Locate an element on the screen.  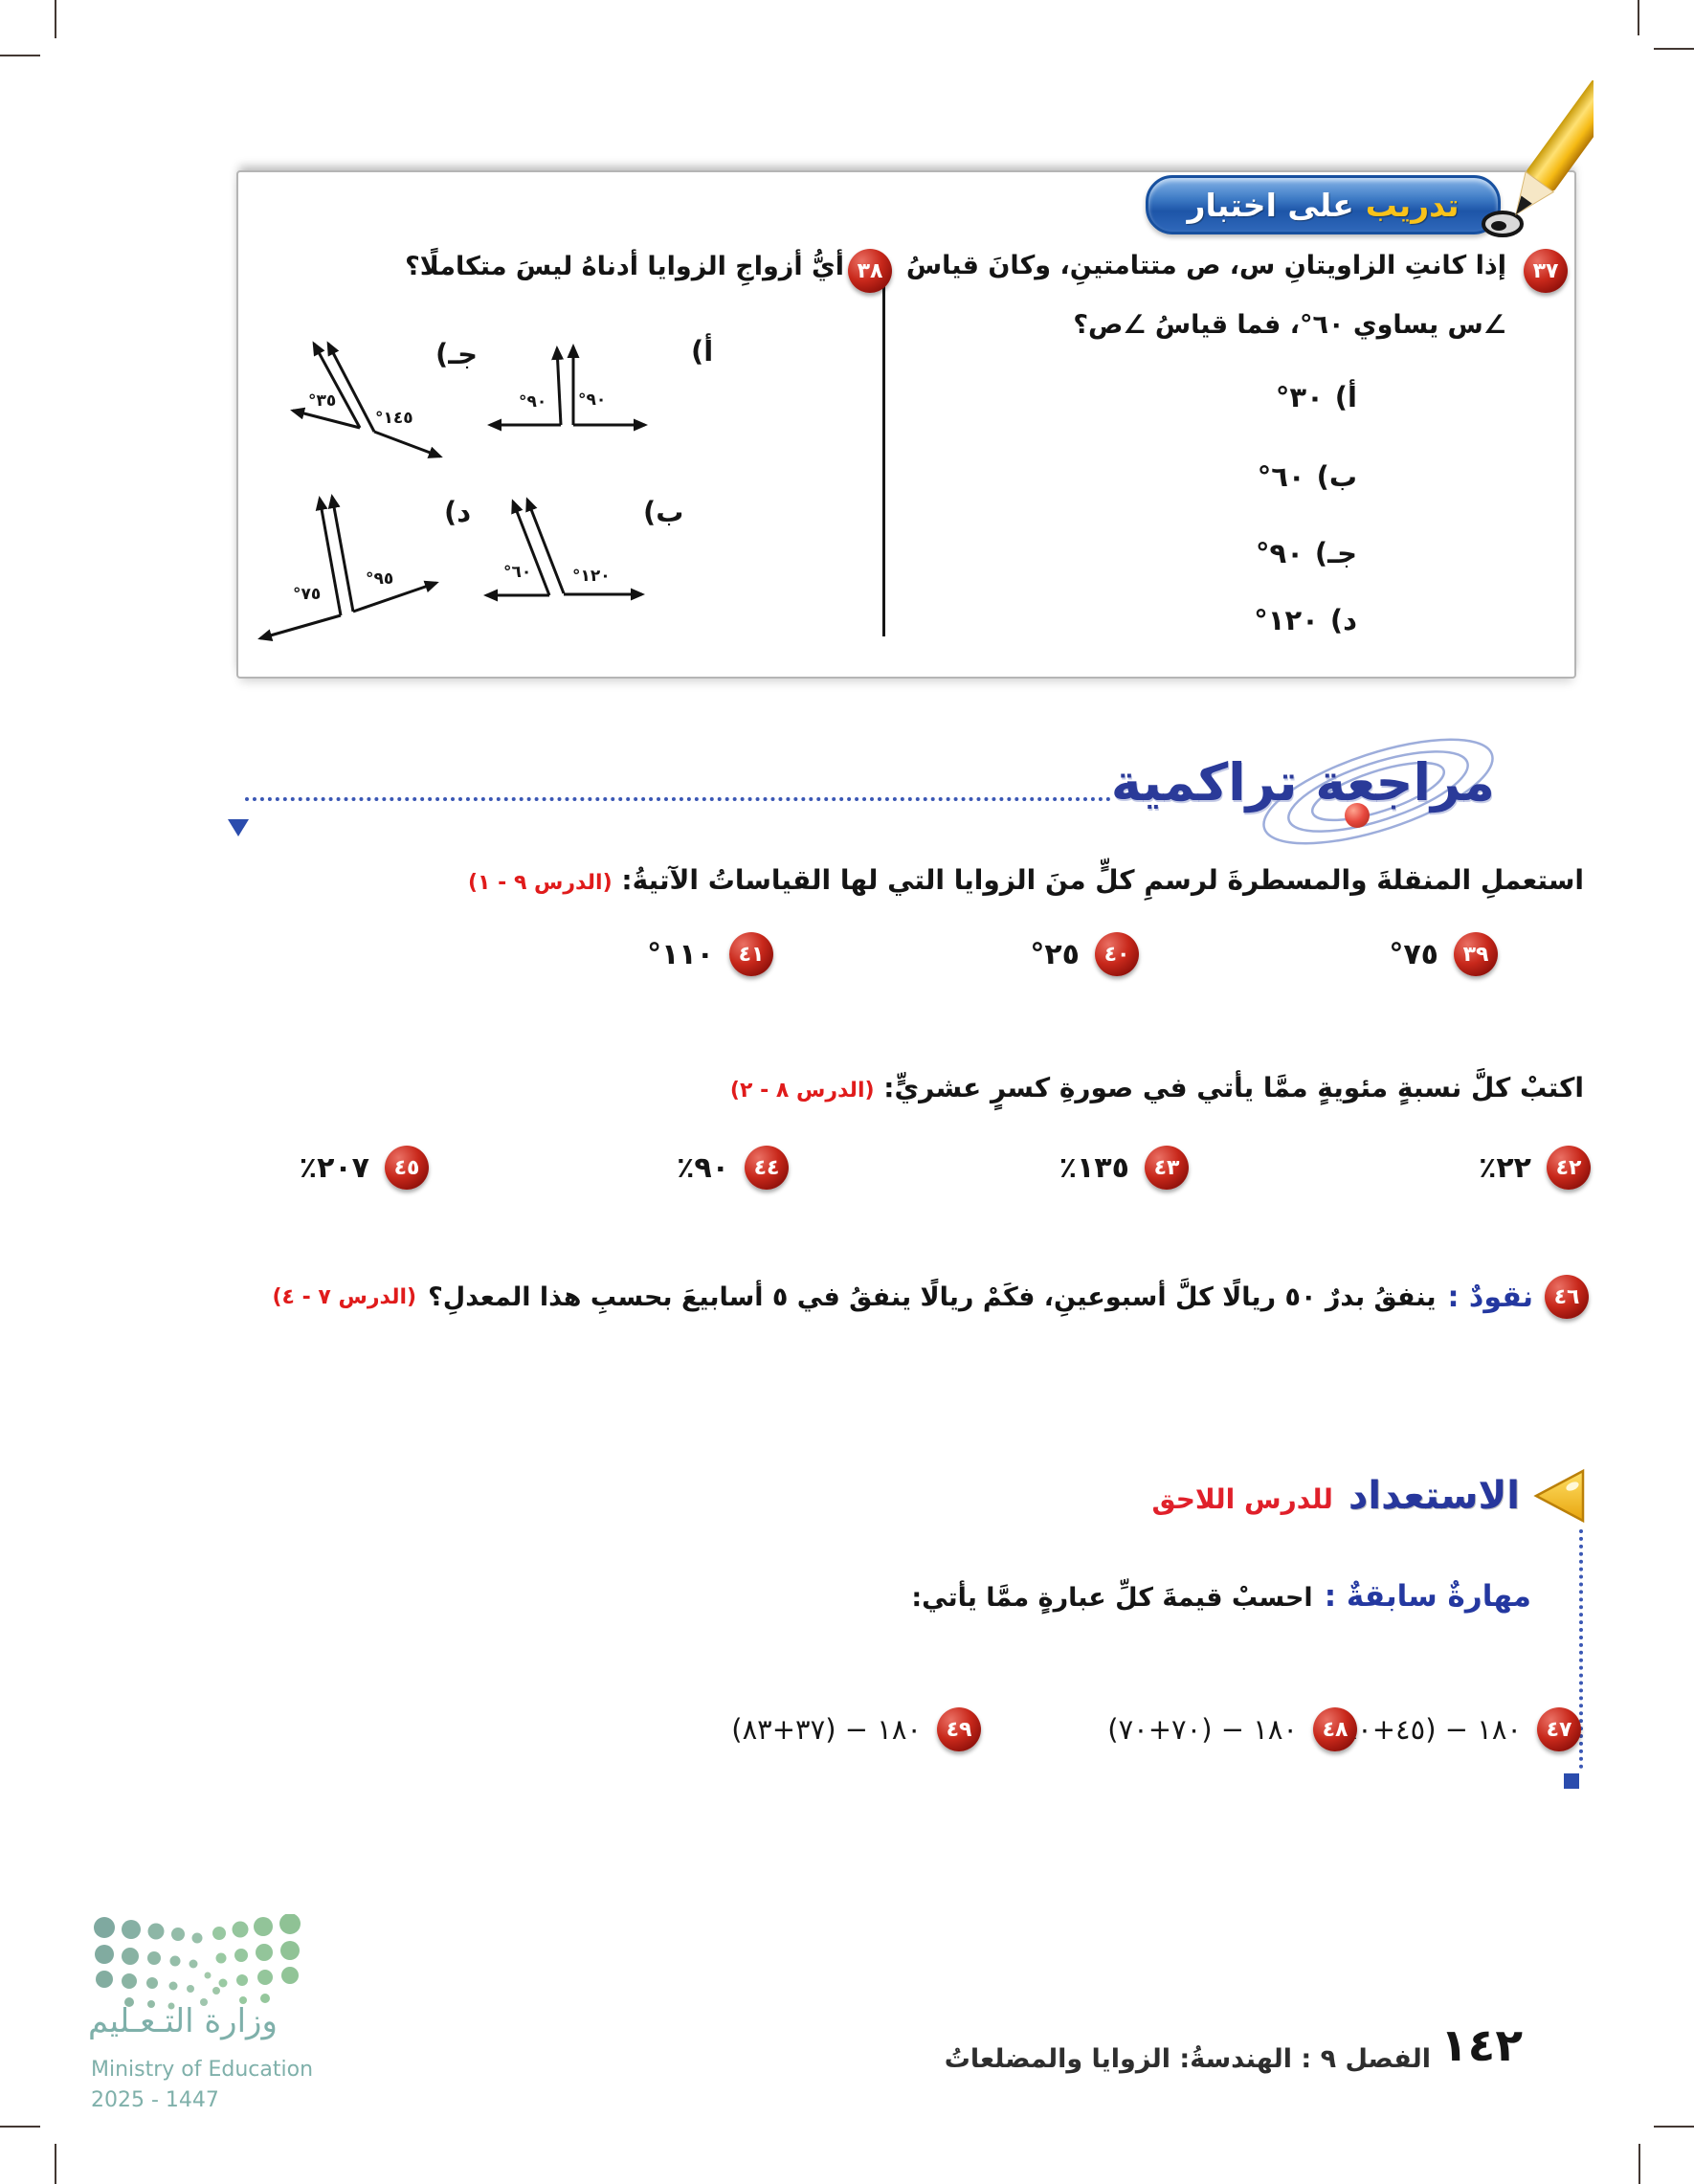
question-number-badge: ٤٢ is located at coordinates (1569, 1168).